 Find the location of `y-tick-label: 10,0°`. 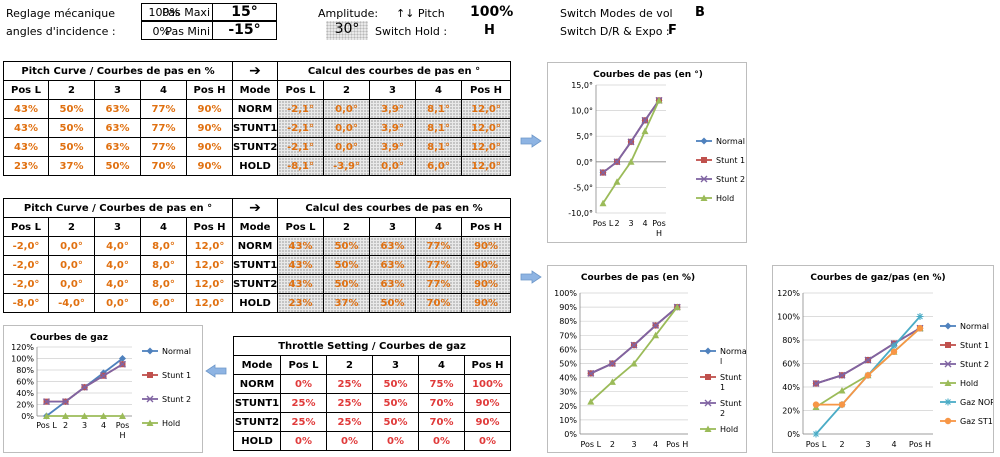

y-tick-label: 10,0° is located at coordinates (582, 111).